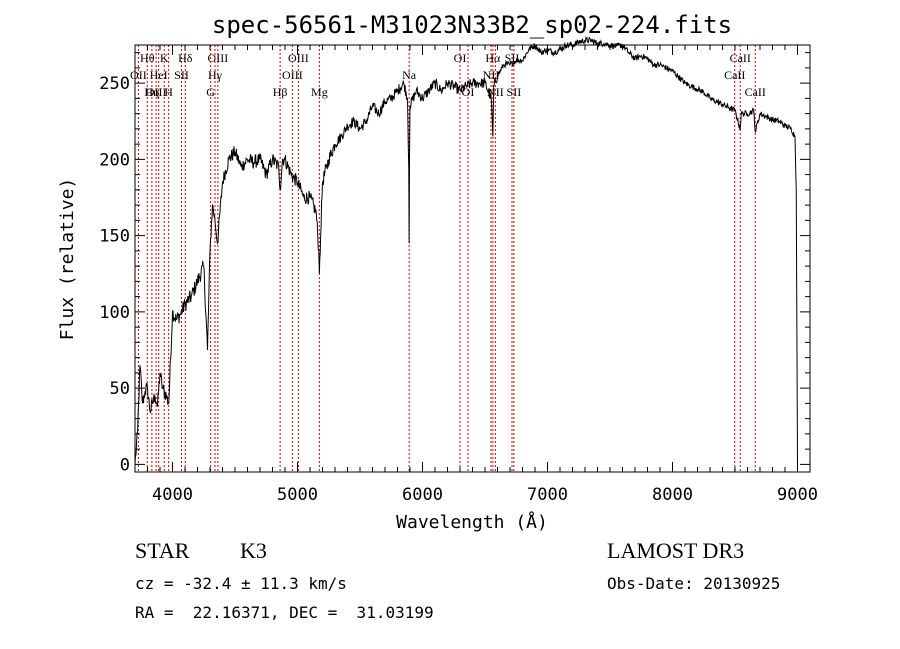 The width and height of the screenshot is (900, 649). I want to click on coordinates: RA = 22.16371, DEC = 31.03199, so click(284, 612).